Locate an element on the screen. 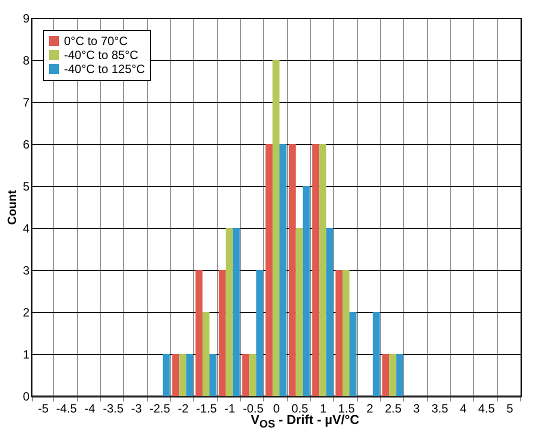 This screenshot has width=555, height=441. y-tick-label: 3 is located at coordinates (26, 271).